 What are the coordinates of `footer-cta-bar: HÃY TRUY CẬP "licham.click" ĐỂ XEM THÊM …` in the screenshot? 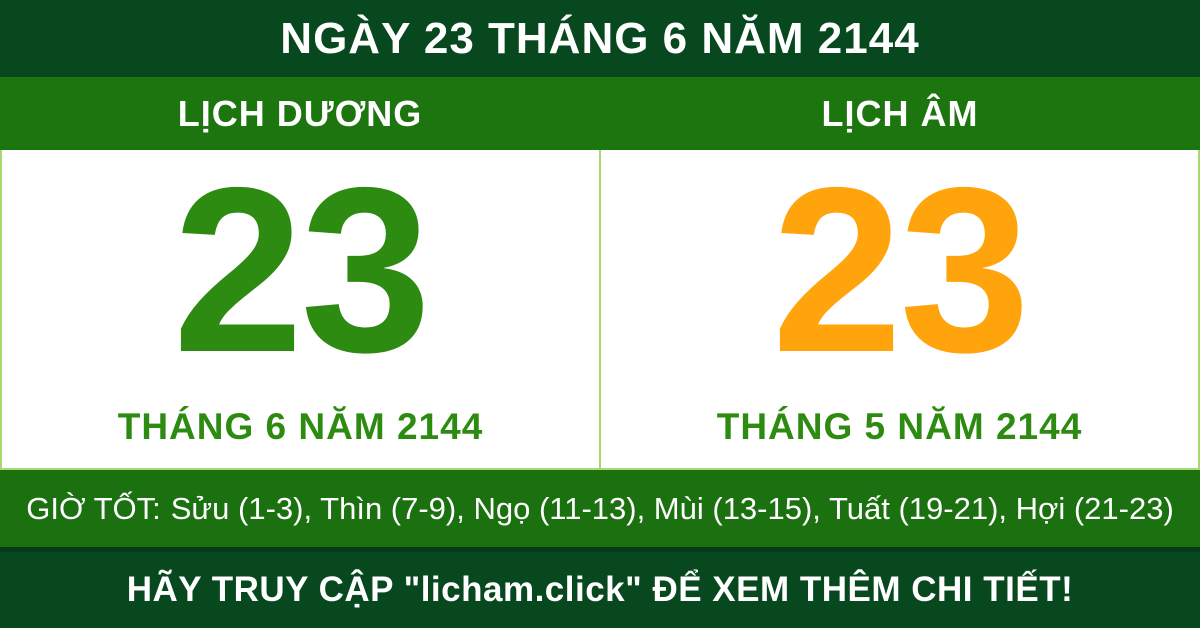 It's located at (600, 587).